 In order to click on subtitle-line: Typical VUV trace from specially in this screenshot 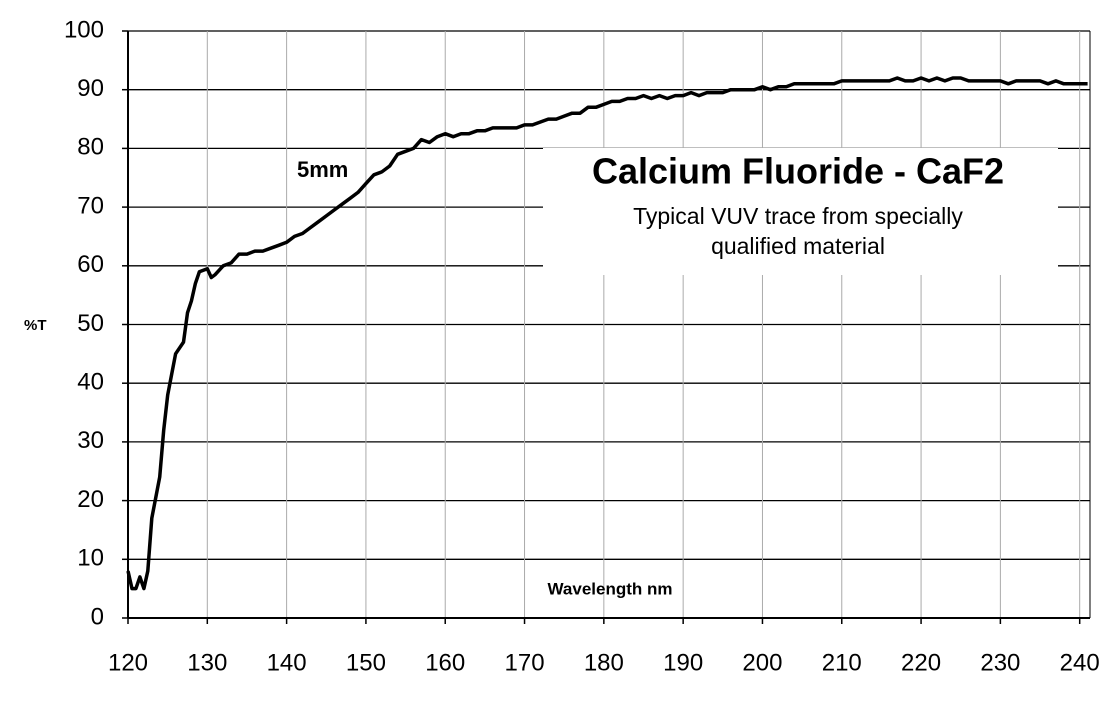, I will do `click(798, 216)`.